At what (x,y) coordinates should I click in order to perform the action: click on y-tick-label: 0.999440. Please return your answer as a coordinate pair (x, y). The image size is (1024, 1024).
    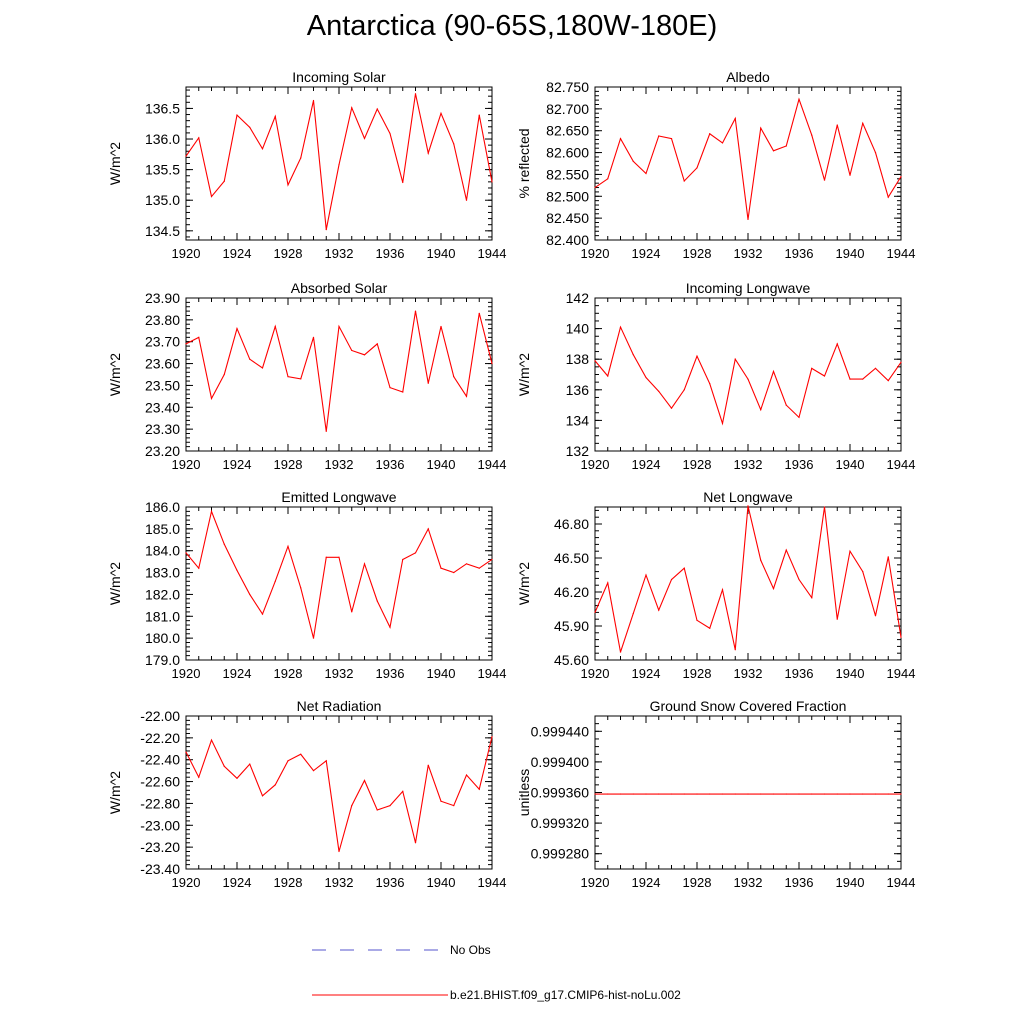
    Looking at the image, I should click on (560, 731).